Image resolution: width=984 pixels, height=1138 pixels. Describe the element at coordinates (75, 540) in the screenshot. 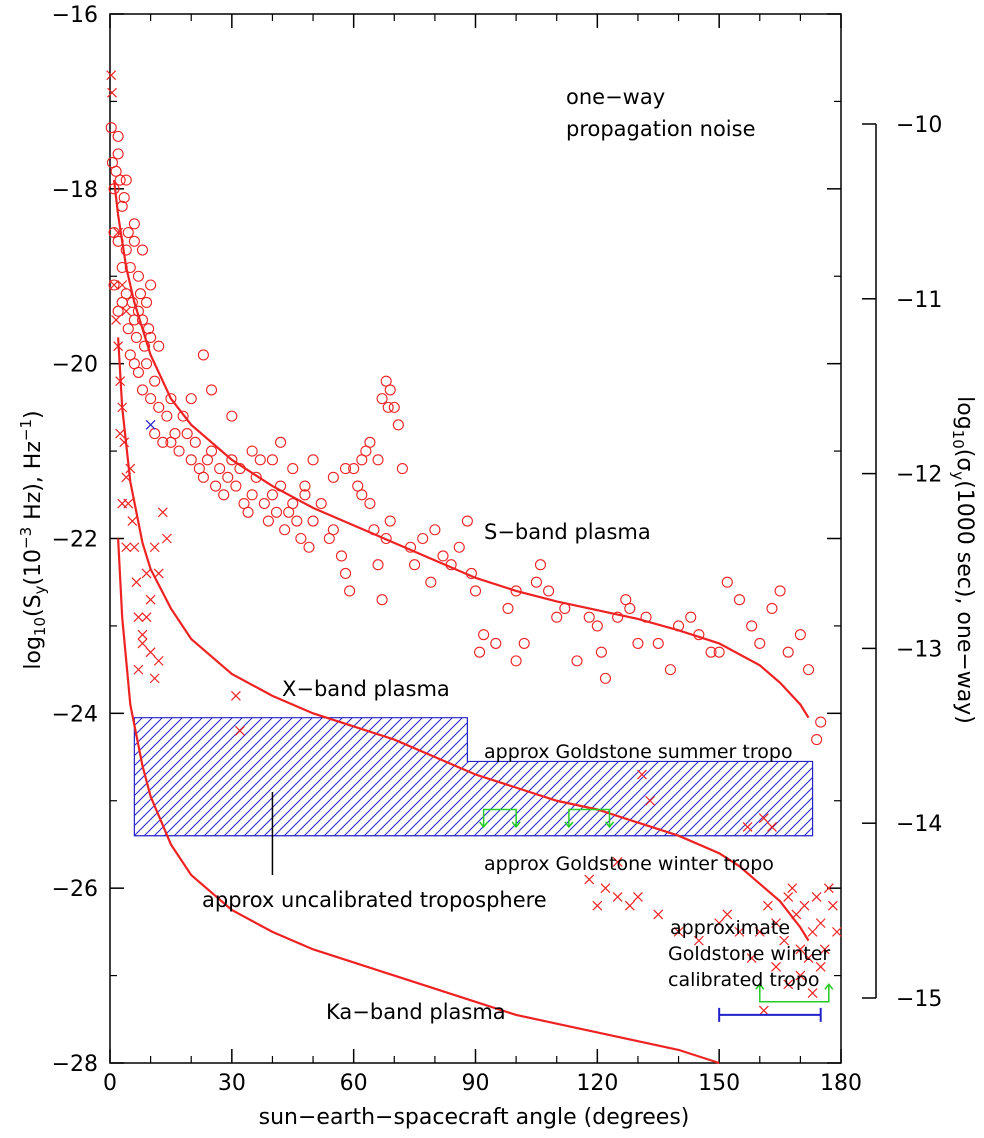

I see `y-tick-label: −22` at that location.